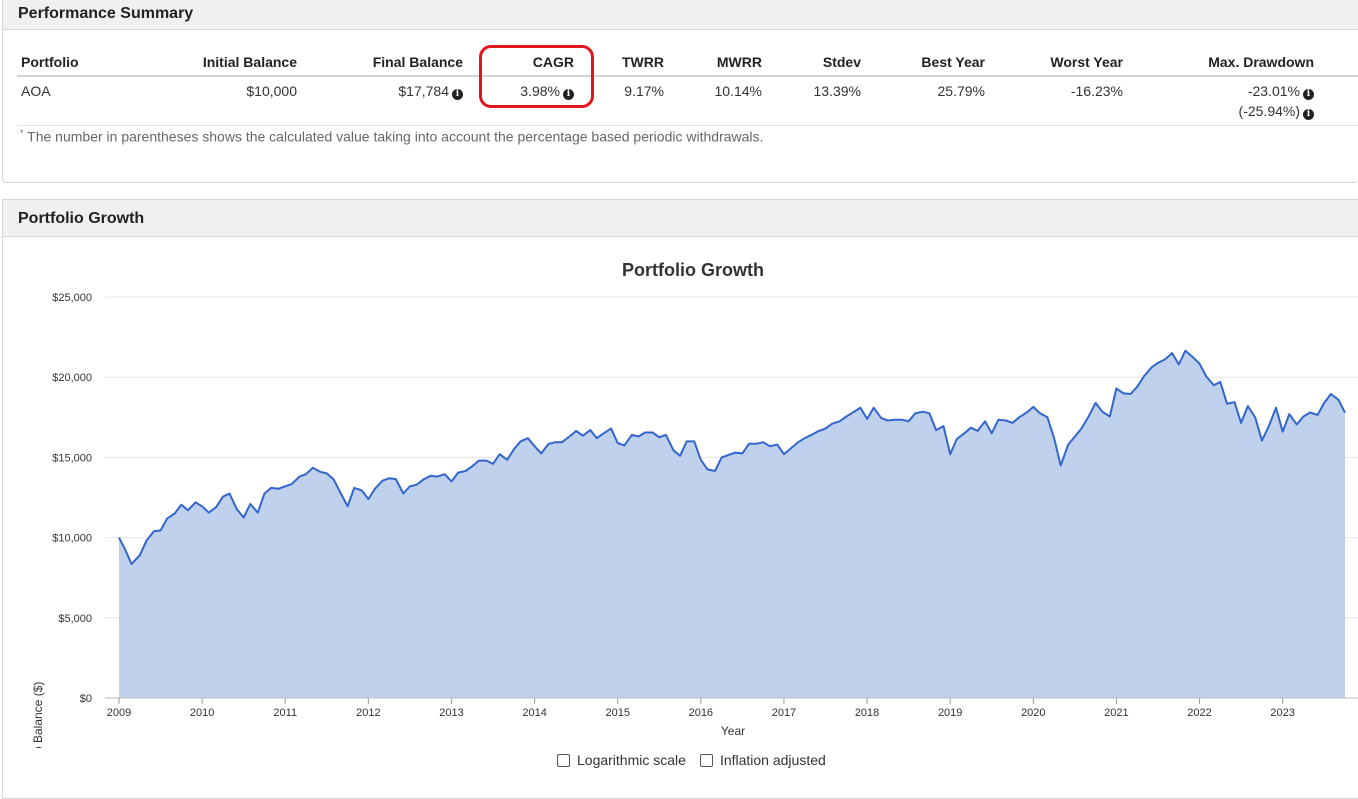 The image size is (1358, 799). Describe the element at coordinates (423, 91) in the screenshot. I see `final-balance-value: $17,784` at that location.